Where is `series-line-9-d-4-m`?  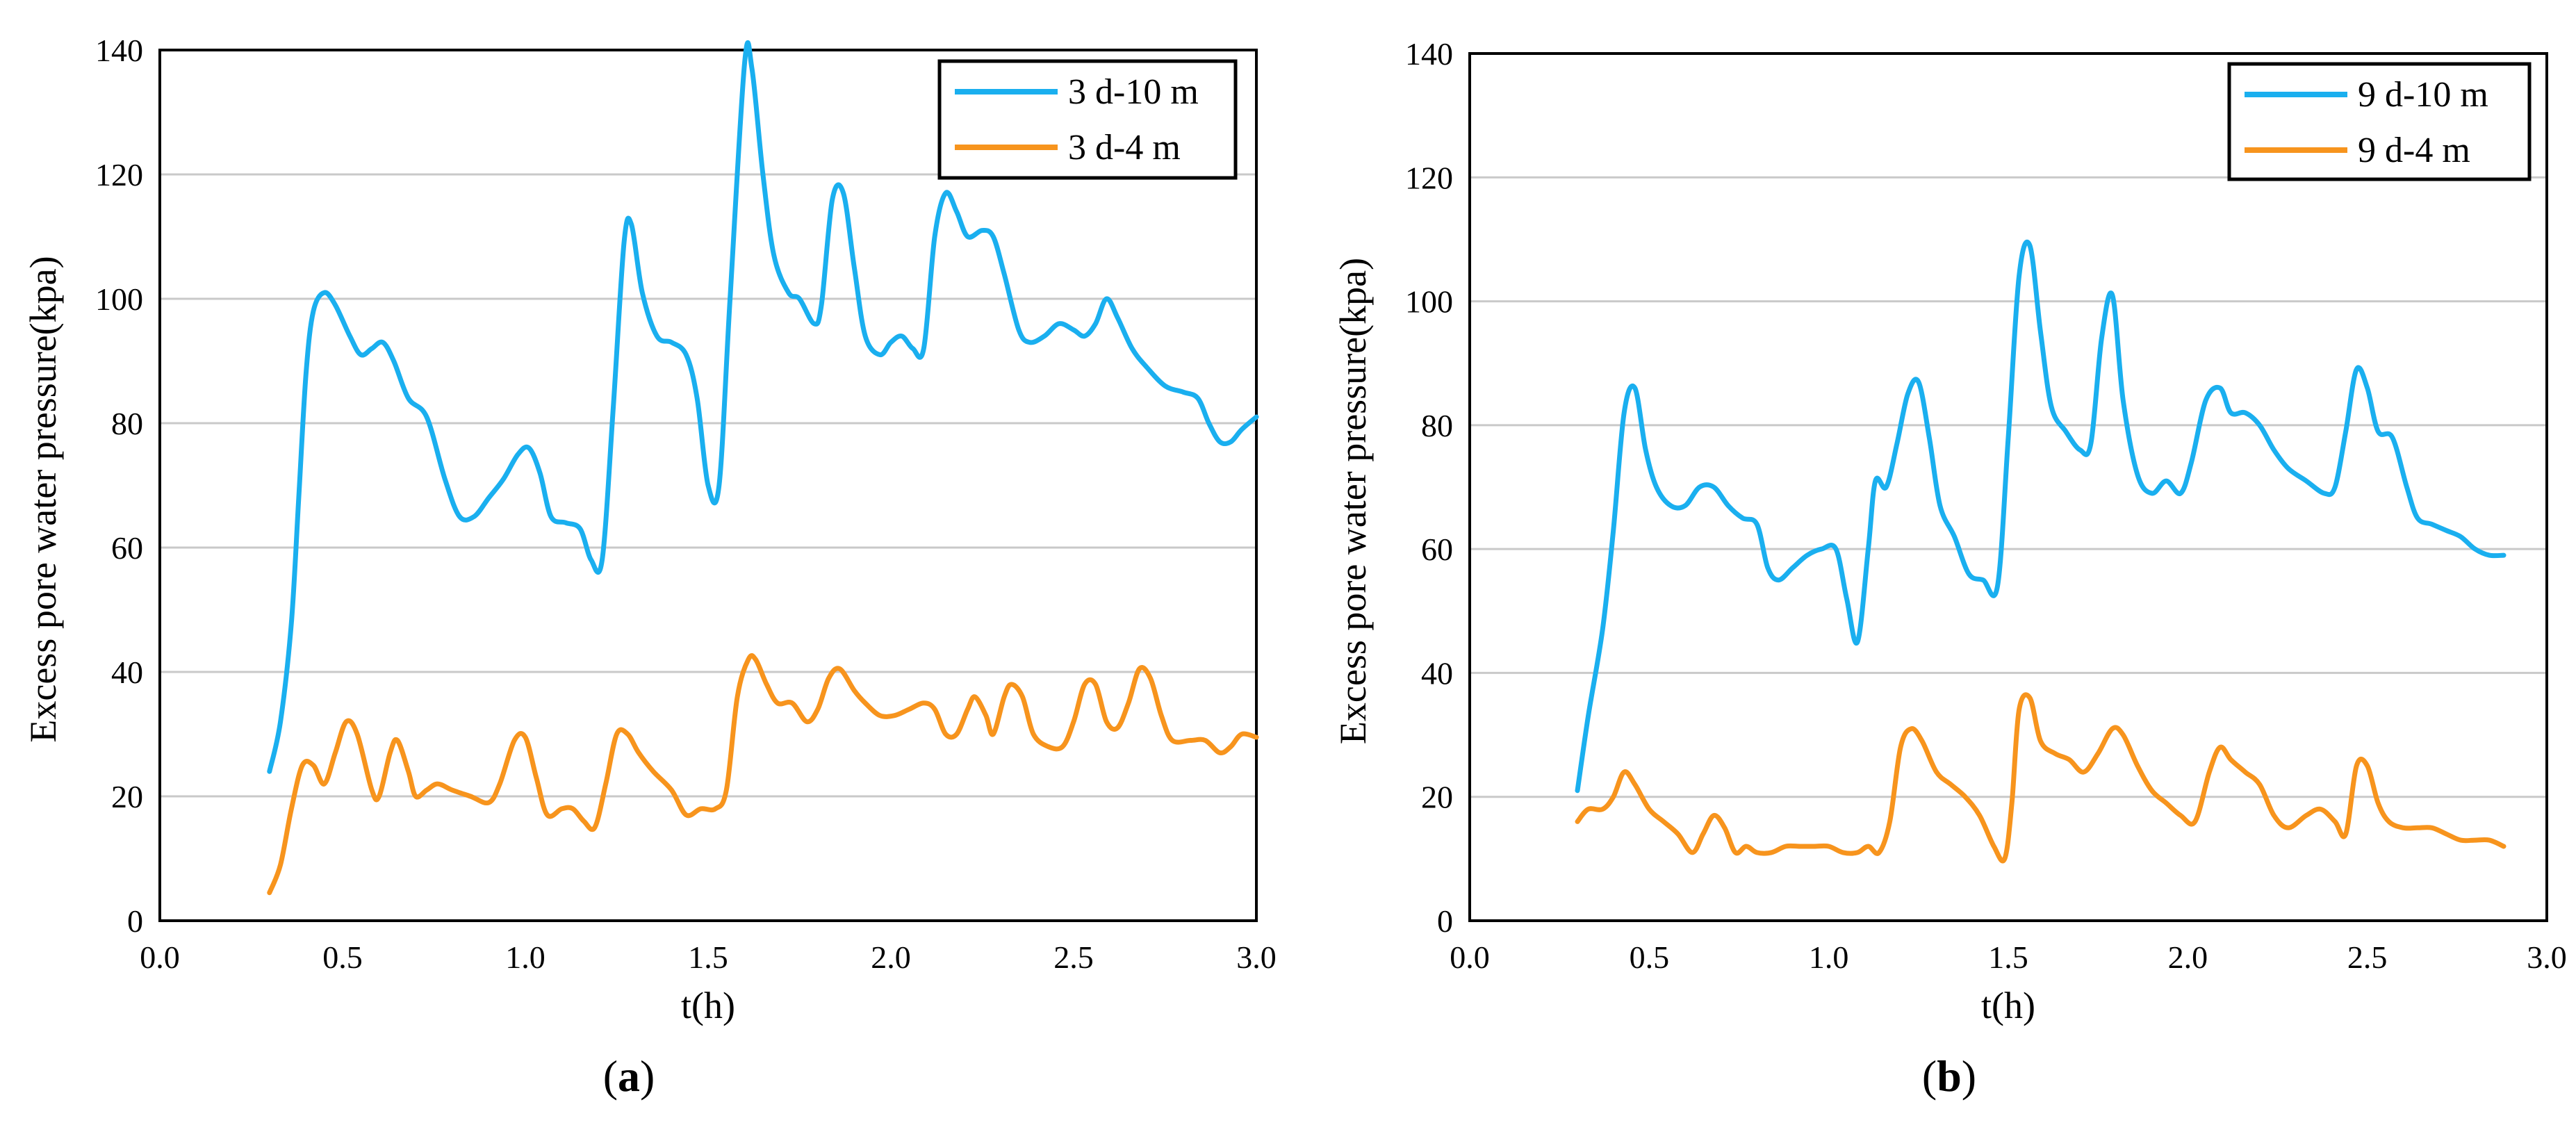
series-line-9-d-4-m is located at coordinates (2041, 778).